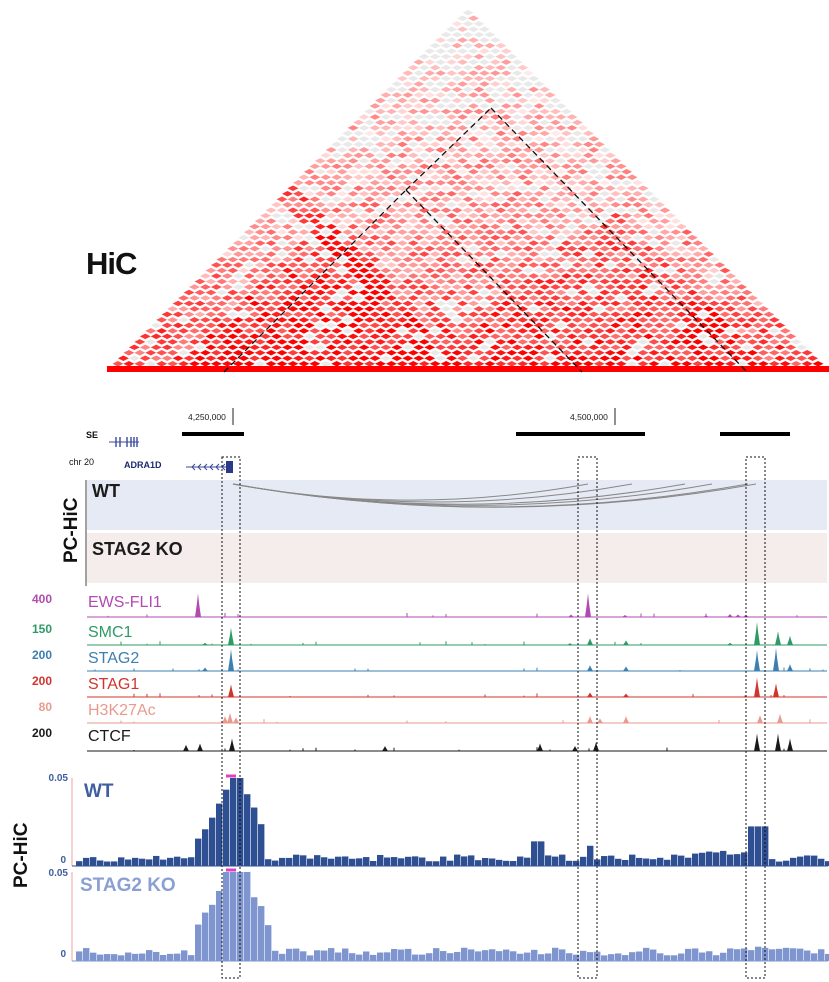 This screenshot has width=829, height=982. What do you see at coordinates (109, 736) in the screenshot?
I see `track-name: CTCF` at bounding box center [109, 736].